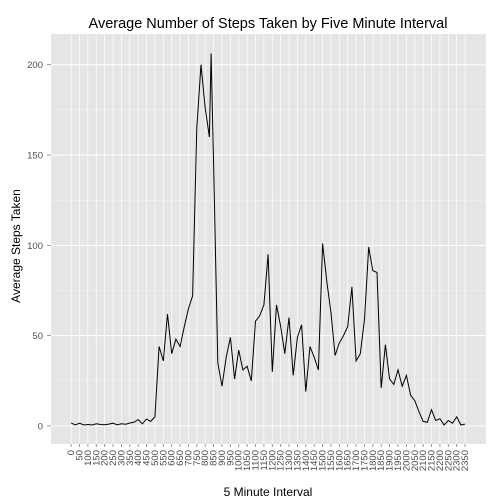 This screenshot has width=504, height=504. What do you see at coordinates (96, 458) in the screenshot?
I see `x-tick-label: 150` at bounding box center [96, 458].